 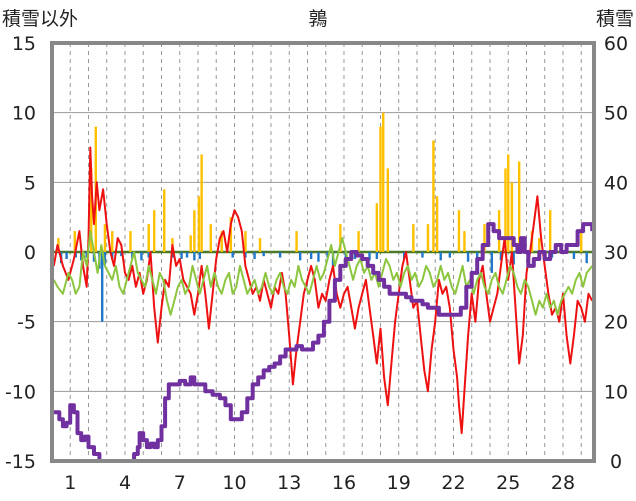 What do you see at coordinates (616, 183) in the screenshot?
I see `right-y-tick-label: 40` at bounding box center [616, 183].